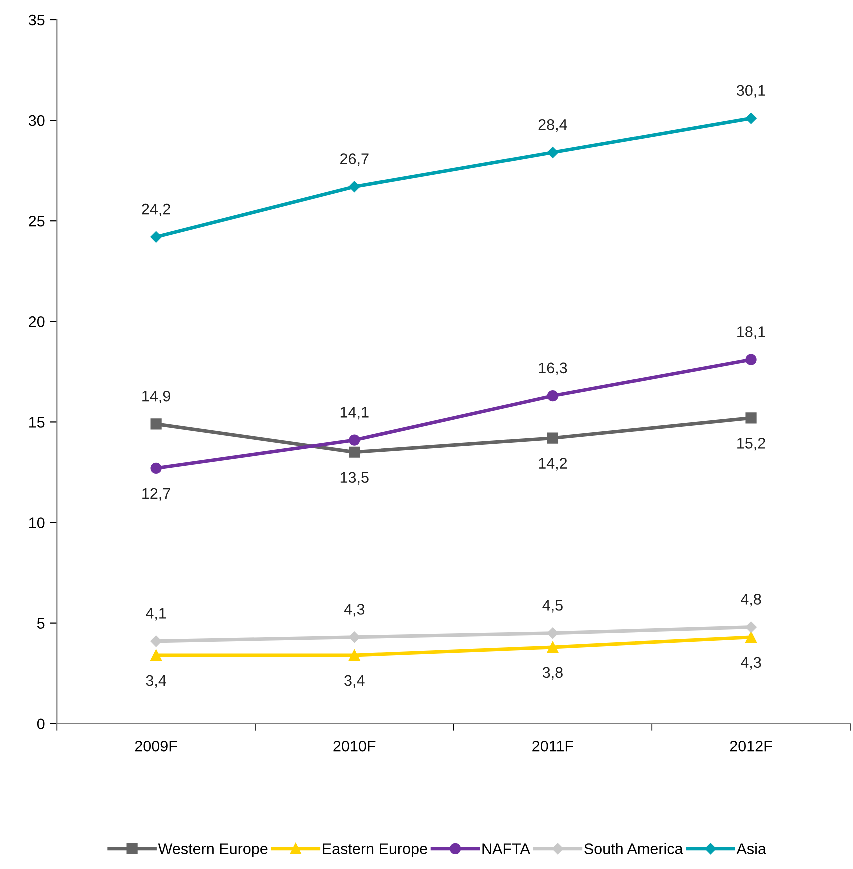 This screenshot has height=869, width=853. I want to click on y-tick-label: 0, so click(41, 724).